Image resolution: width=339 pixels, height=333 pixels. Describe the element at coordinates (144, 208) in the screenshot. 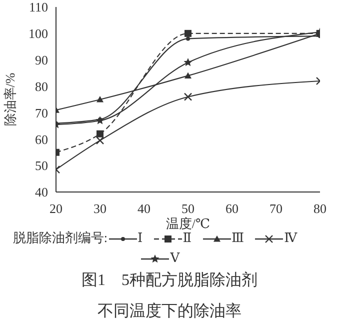

I see `x-tick-label: 40` at that location.